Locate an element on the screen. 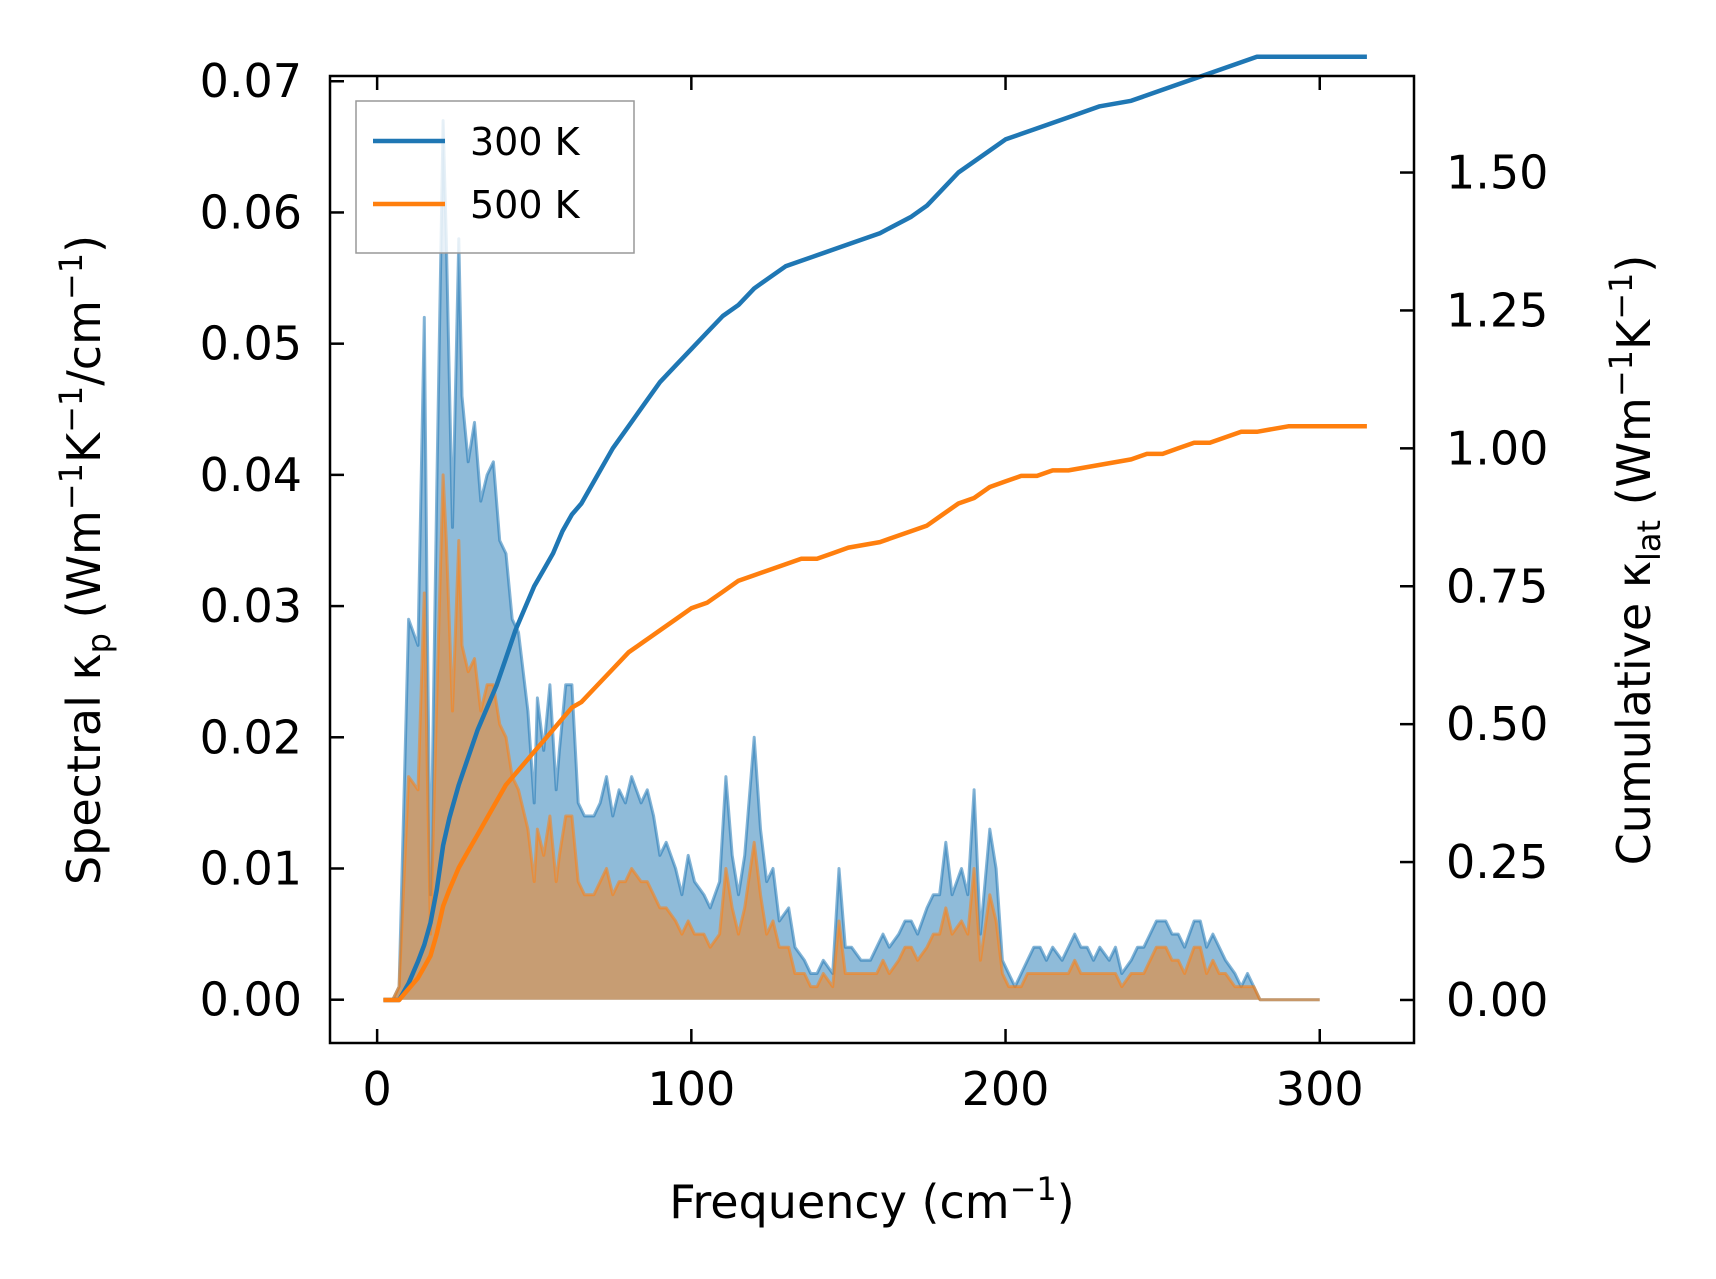 The image size is (1716, 1279). y-tick-label-right: 0.75 is located at coordinates (1497, 586).